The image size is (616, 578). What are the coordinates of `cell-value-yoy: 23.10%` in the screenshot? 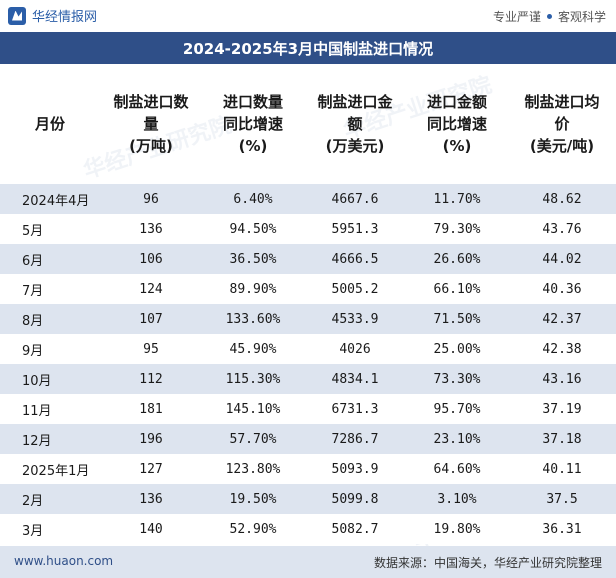 It's located at (457, 439).